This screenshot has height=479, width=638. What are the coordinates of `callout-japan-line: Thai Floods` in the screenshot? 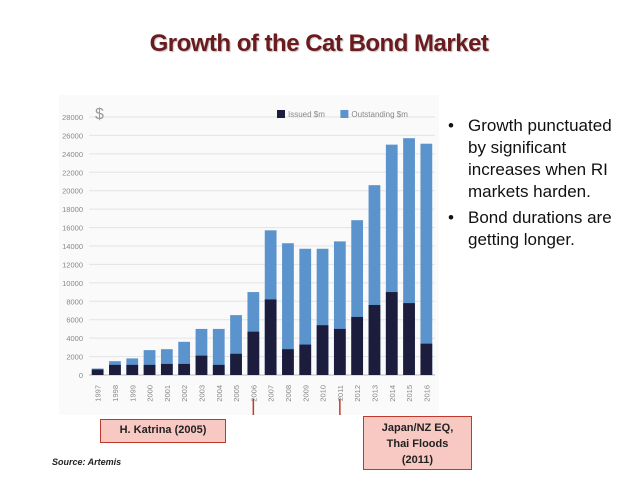 It's located at (417, 444).